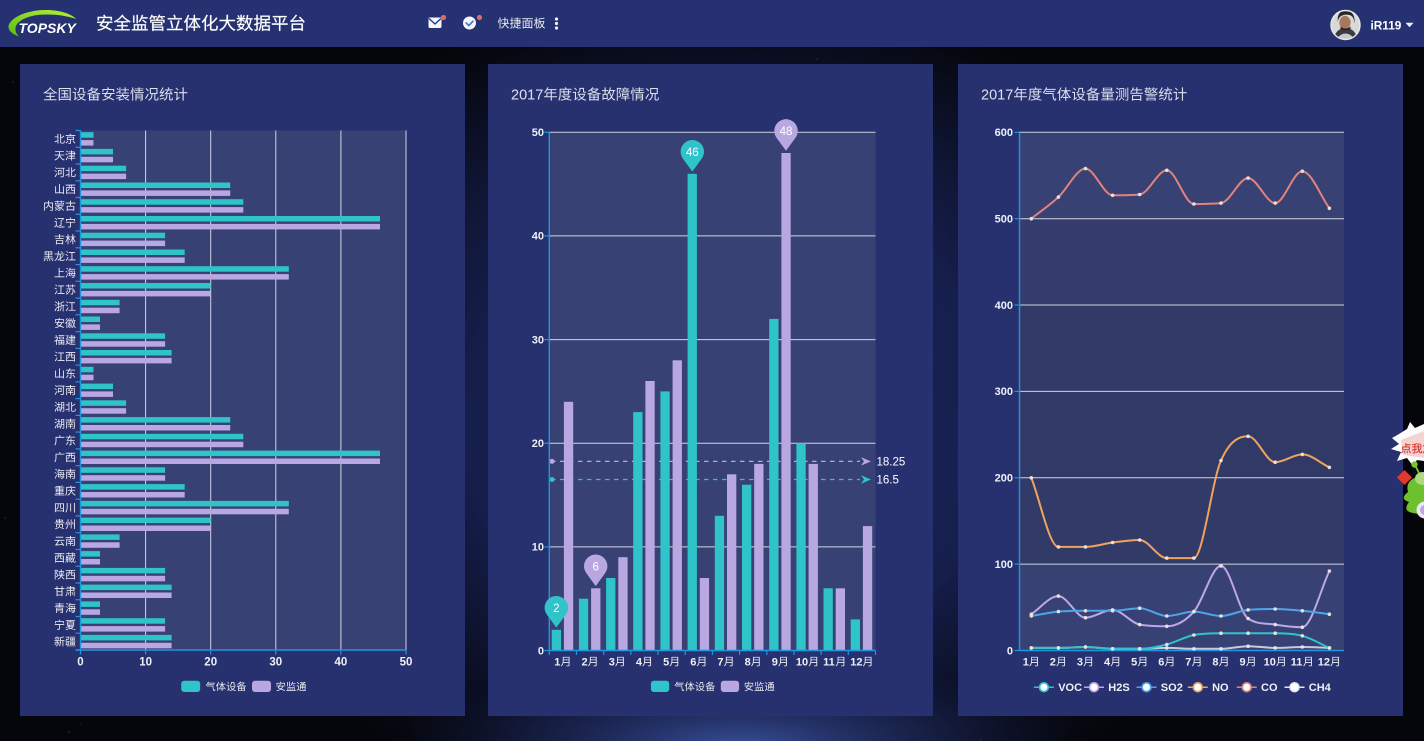  Describe the element at coordinates (1004, 133) in the screenshot. I see `svg-text: 600` at that location.